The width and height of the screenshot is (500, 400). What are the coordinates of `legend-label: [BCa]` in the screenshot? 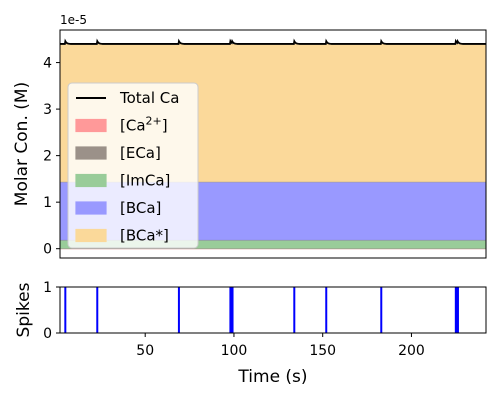 It's located at (140, 208).